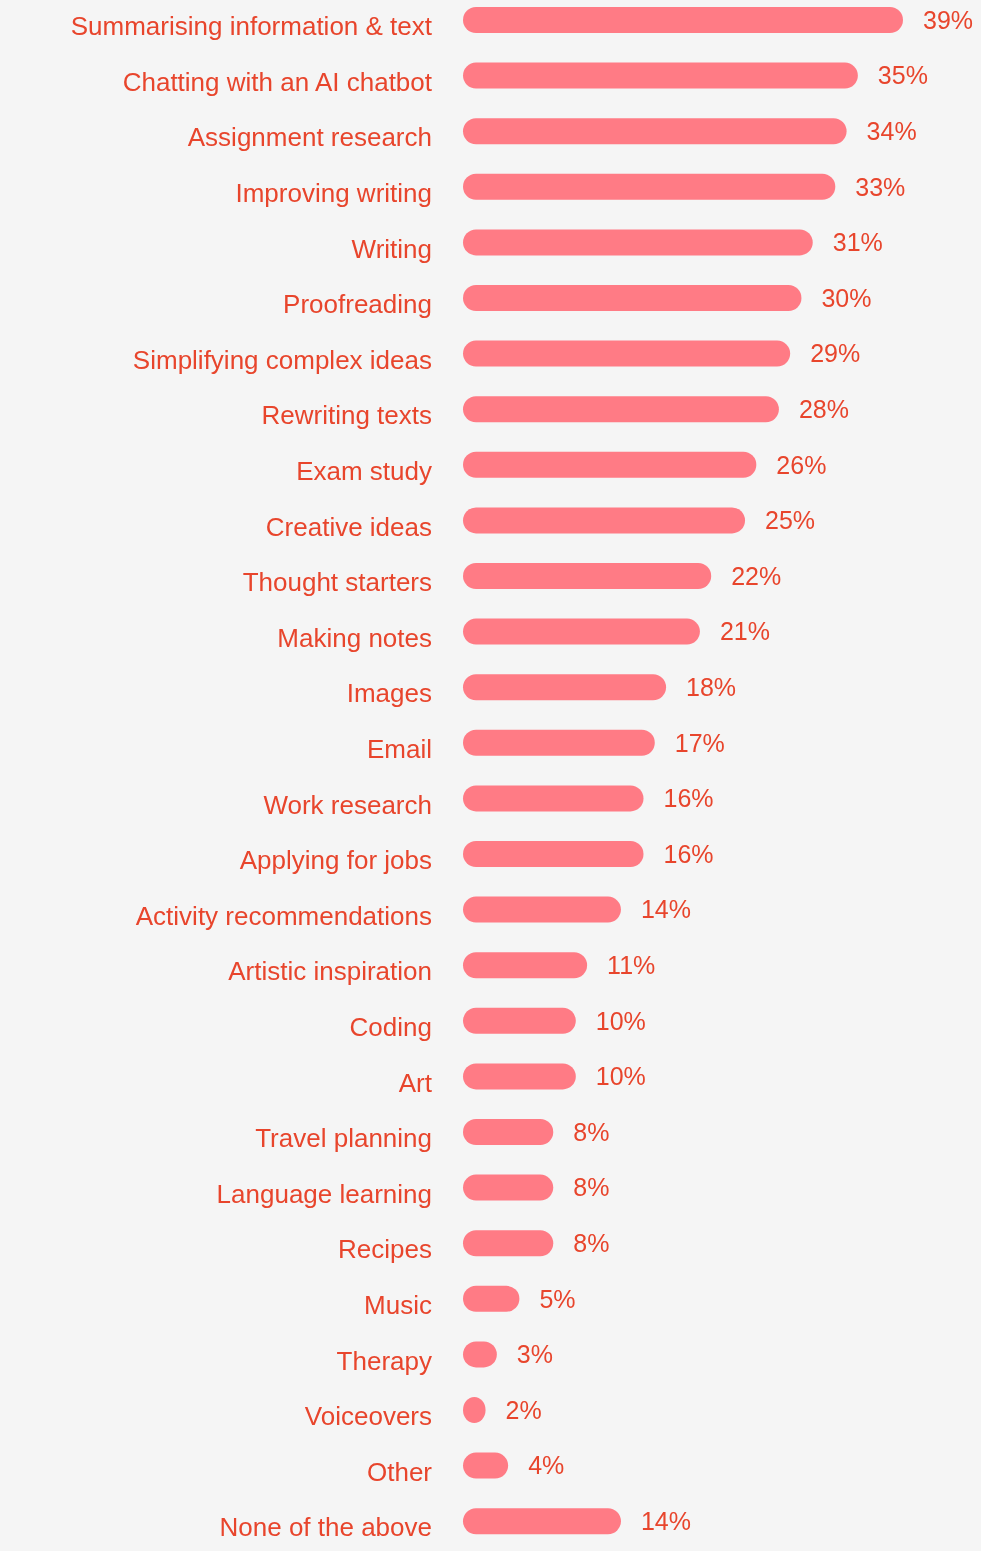 Image resolution: width=981 pixels, height=1551 pixels. What do you see at coordinates (346, 415) in the screenshot?
I see `y-tick-label: Rewriting texts` at bounding box center [346, 415].